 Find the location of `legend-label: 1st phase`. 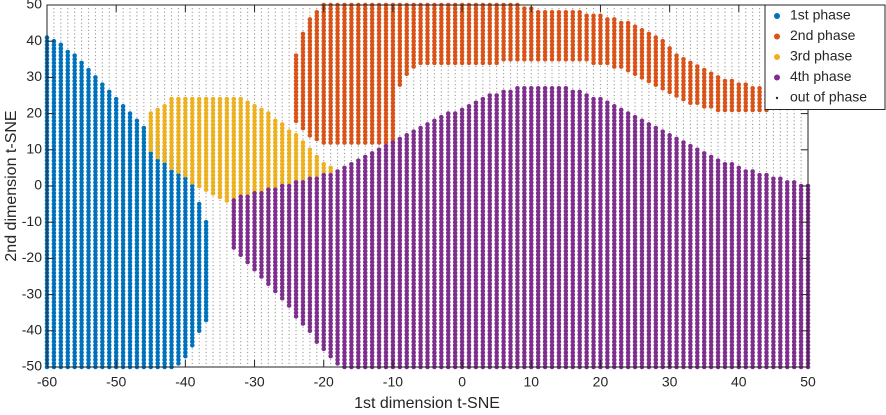

legend-label: 1st phase is located at coordinates (820, 15).